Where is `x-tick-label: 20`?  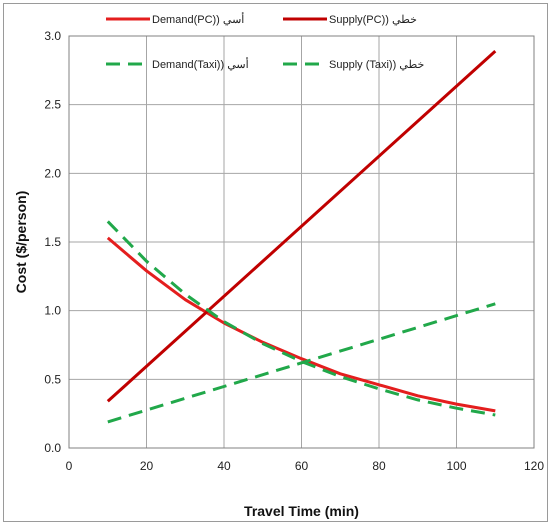
x-tick-label: 20 is located at coordinates (147, 466).